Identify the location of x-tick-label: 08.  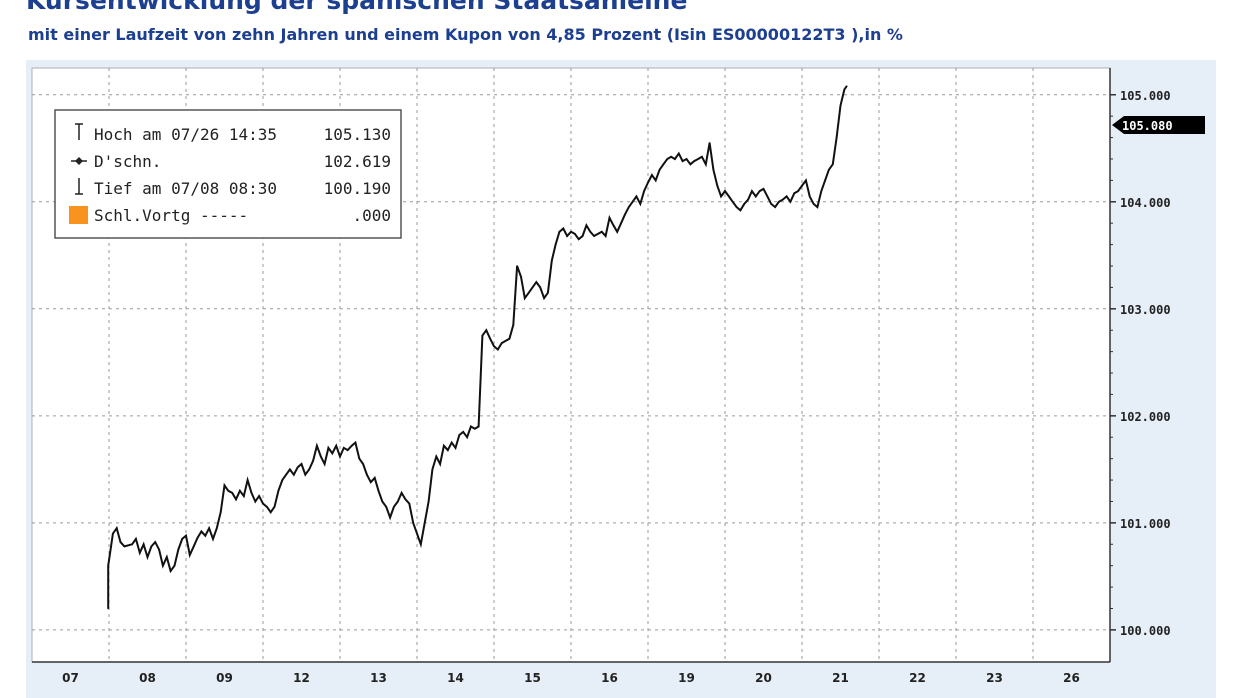
(147, 678).